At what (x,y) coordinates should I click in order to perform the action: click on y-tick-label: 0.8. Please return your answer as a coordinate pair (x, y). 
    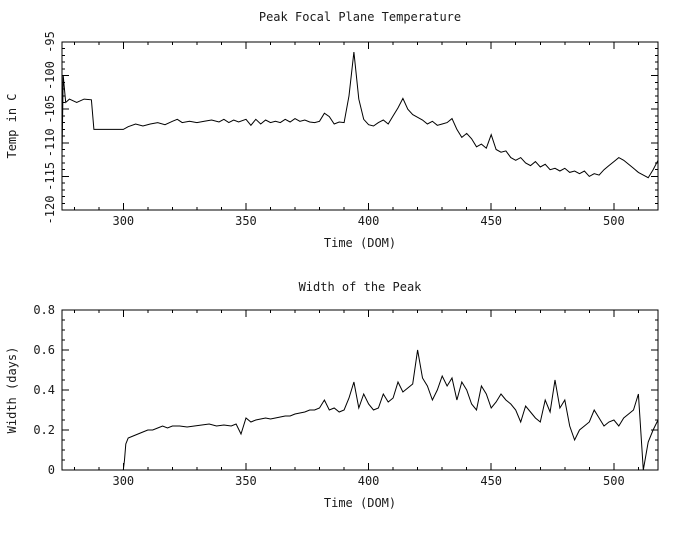
    Looking at the image, I should click on (44, 310).